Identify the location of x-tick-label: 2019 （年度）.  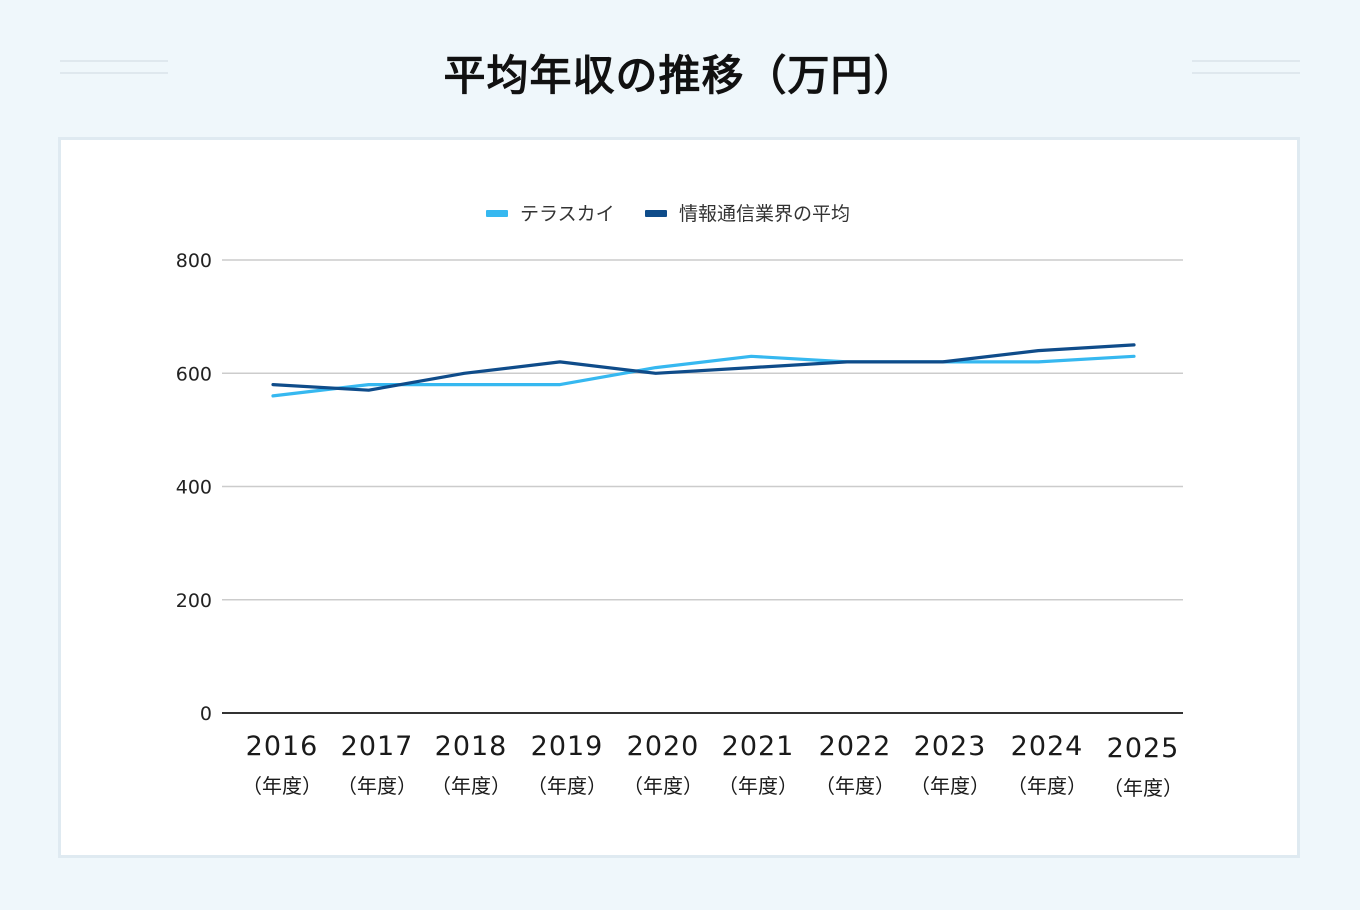
(567, 765).